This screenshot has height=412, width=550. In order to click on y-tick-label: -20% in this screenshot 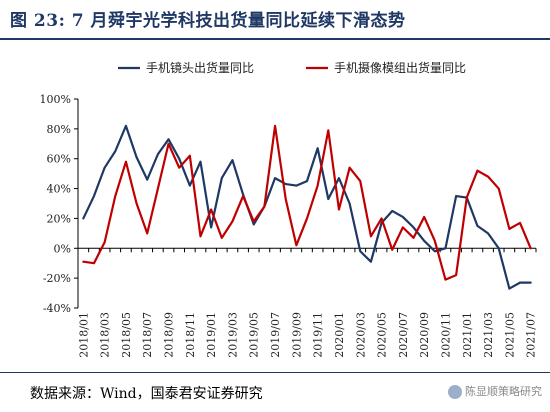, I will do `click(57, 278)`.